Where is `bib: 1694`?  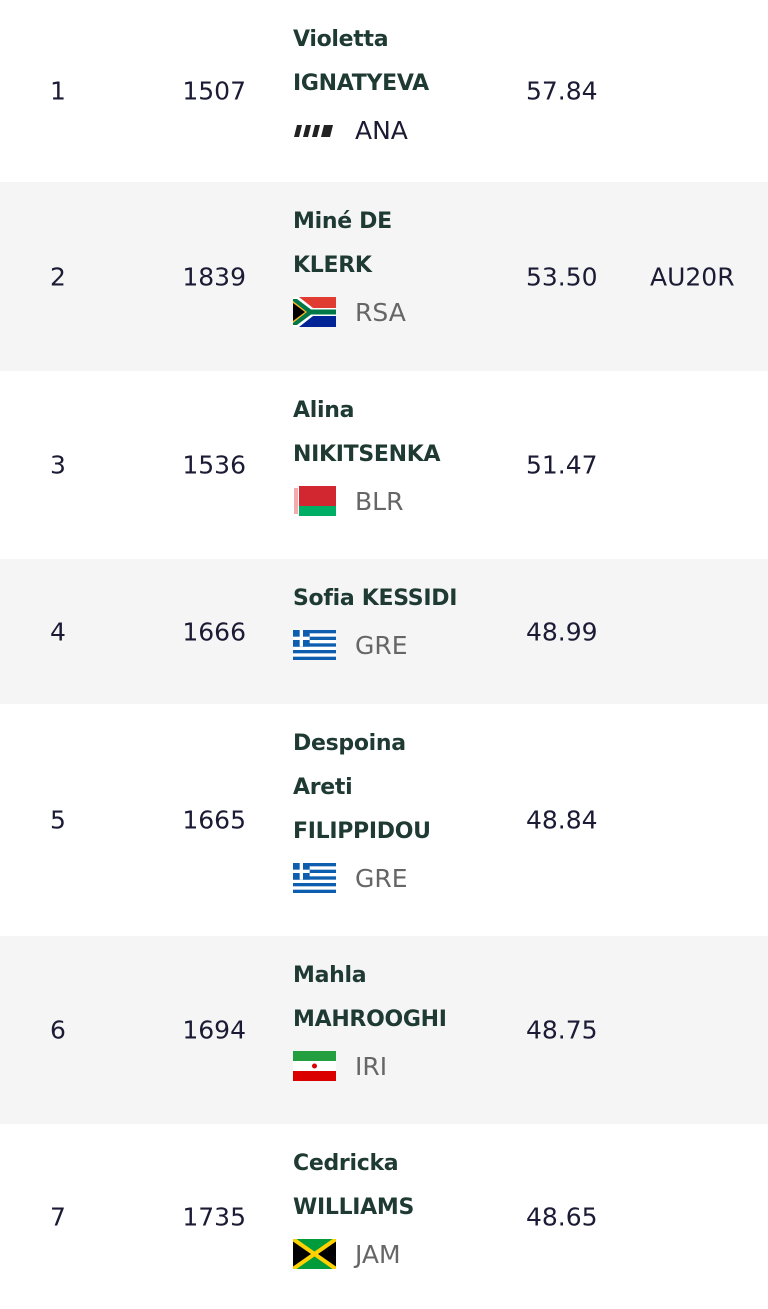
bib: 1694 is located at coordinates (214, 1030).